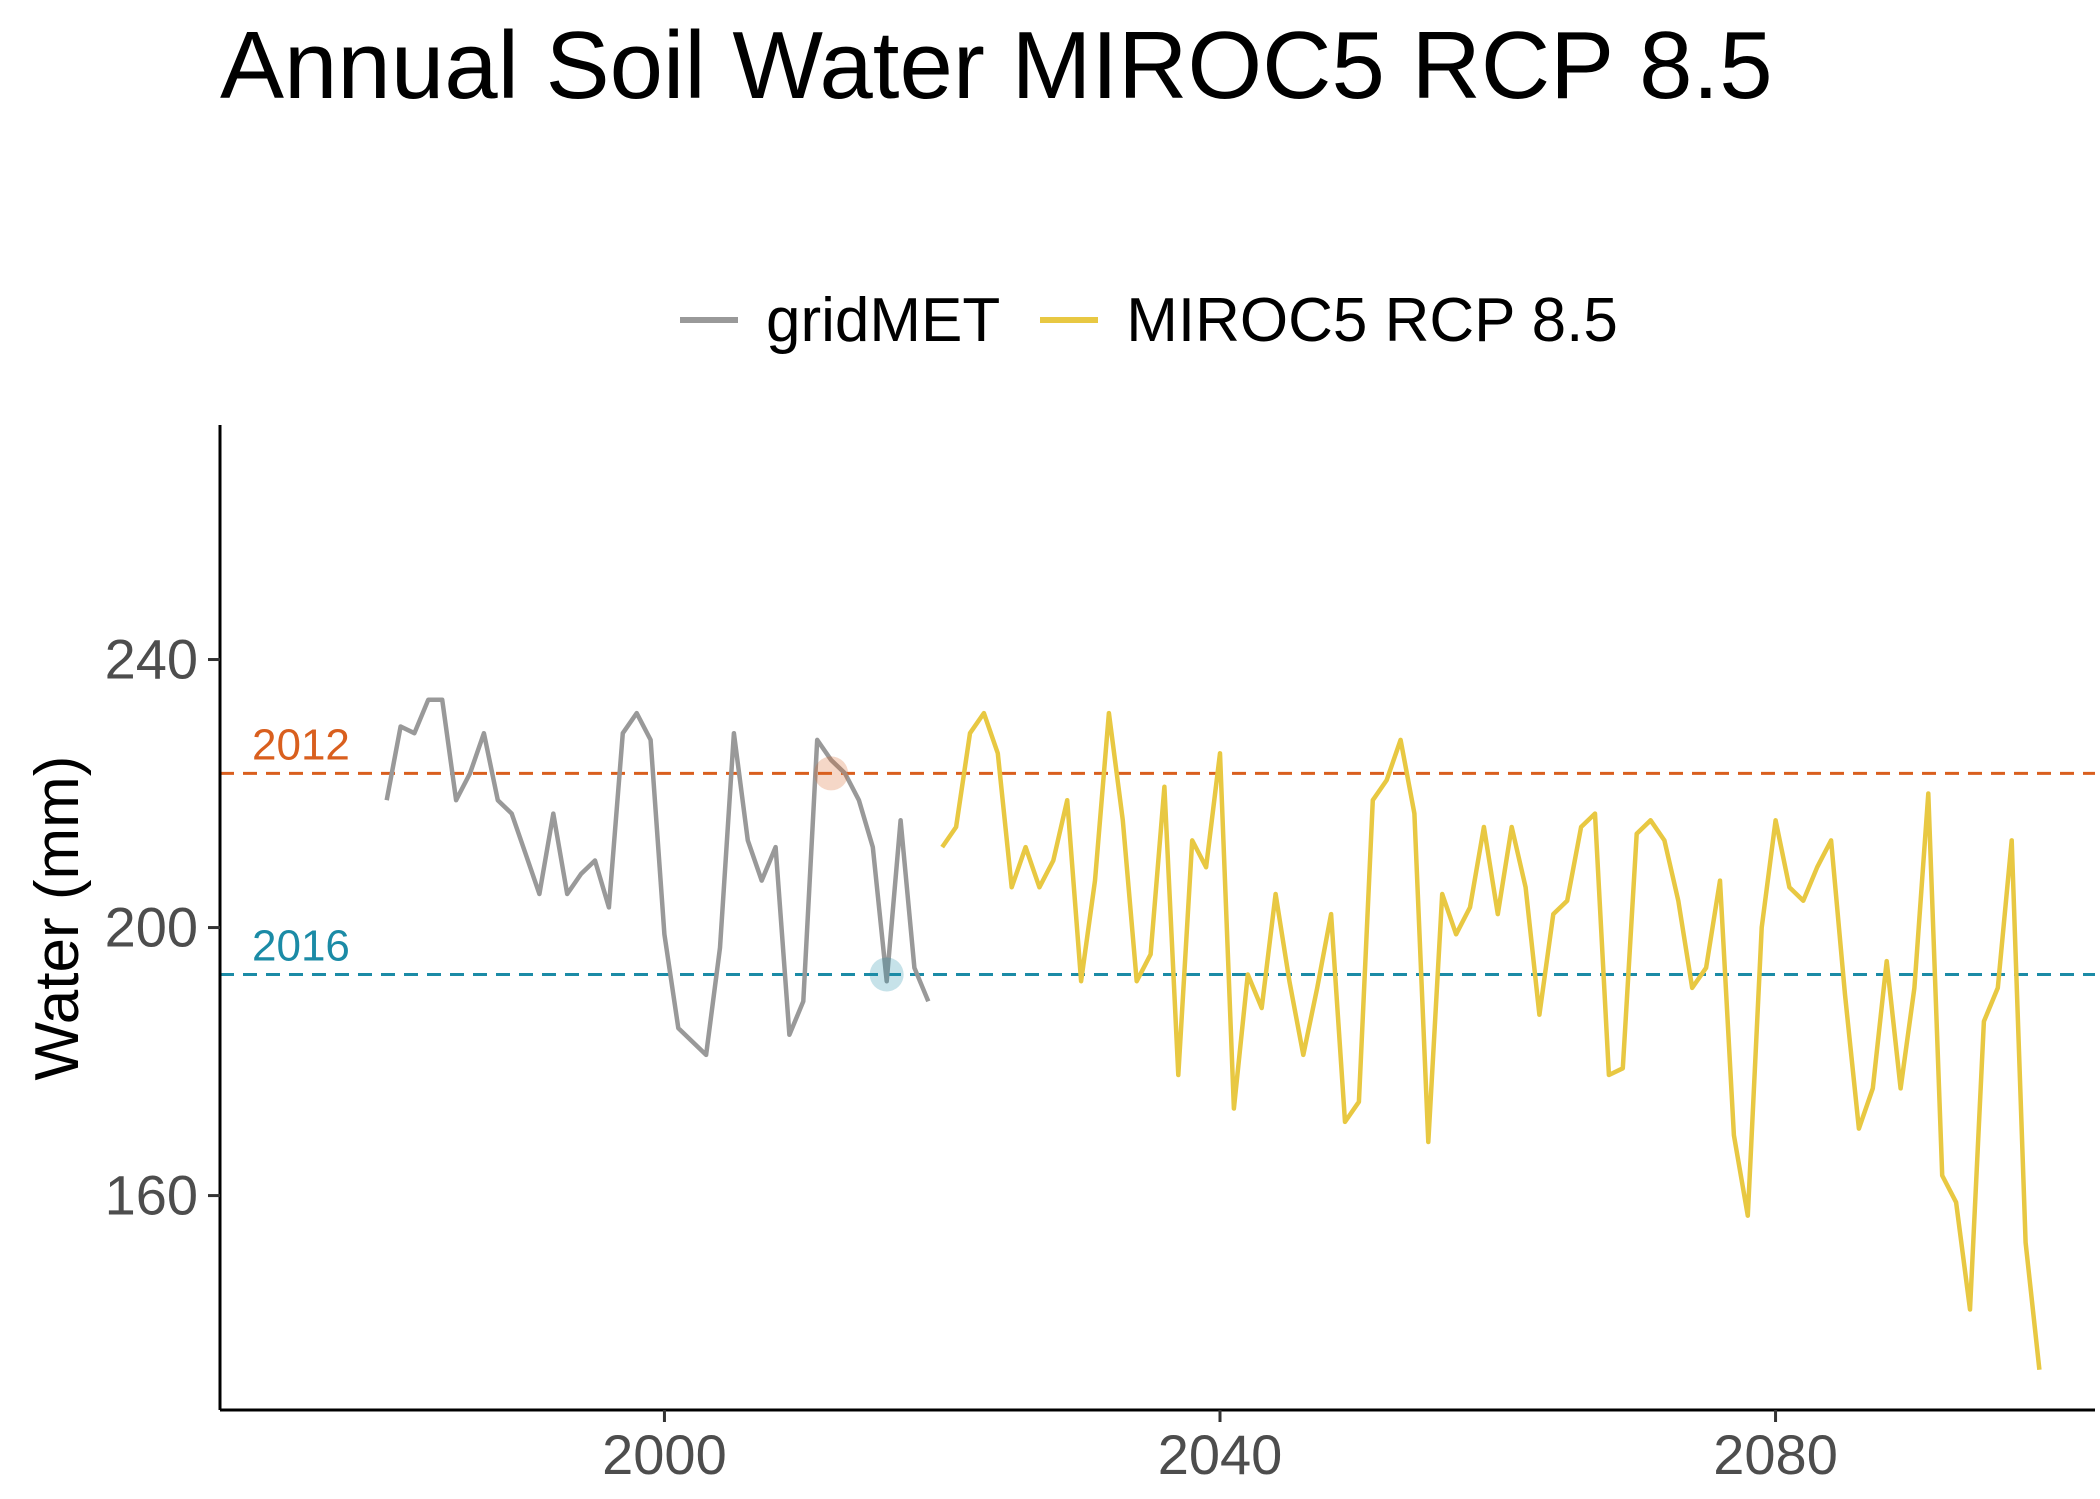  What do you see at coordinates (859, 874) in the screenshot?
I see `reference-markers` at bounding box center [859, 874].